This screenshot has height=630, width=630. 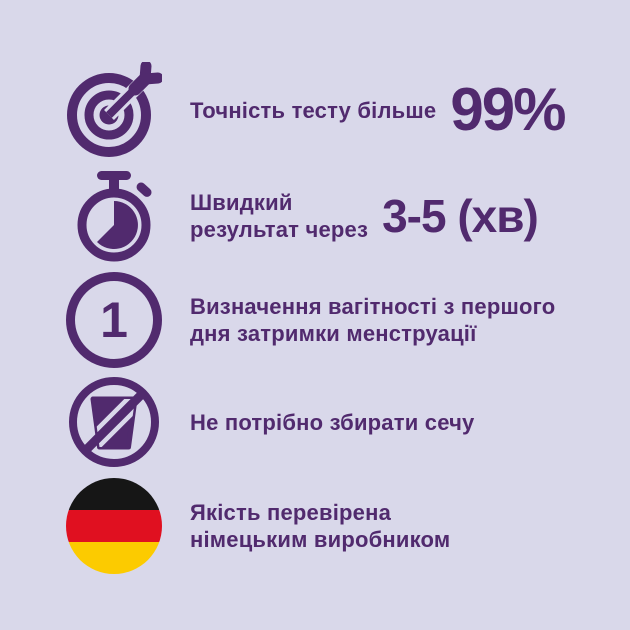 I want to click on feature-label-line: німецьким виробником, so click(x=320, y=539).